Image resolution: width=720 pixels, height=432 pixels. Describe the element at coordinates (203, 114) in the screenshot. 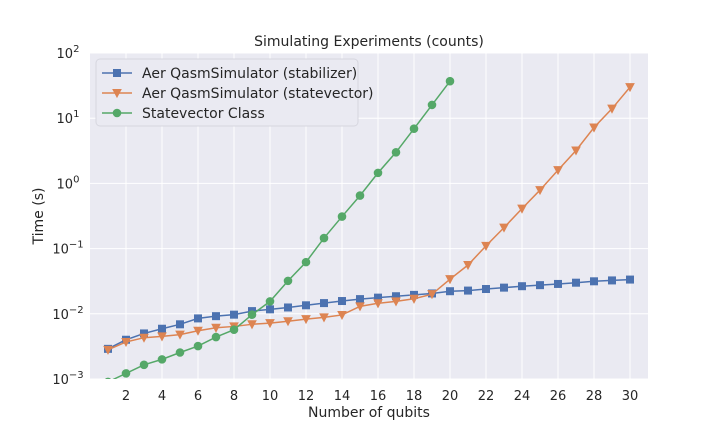

I see `legend-label: Statevector Class` at that location.